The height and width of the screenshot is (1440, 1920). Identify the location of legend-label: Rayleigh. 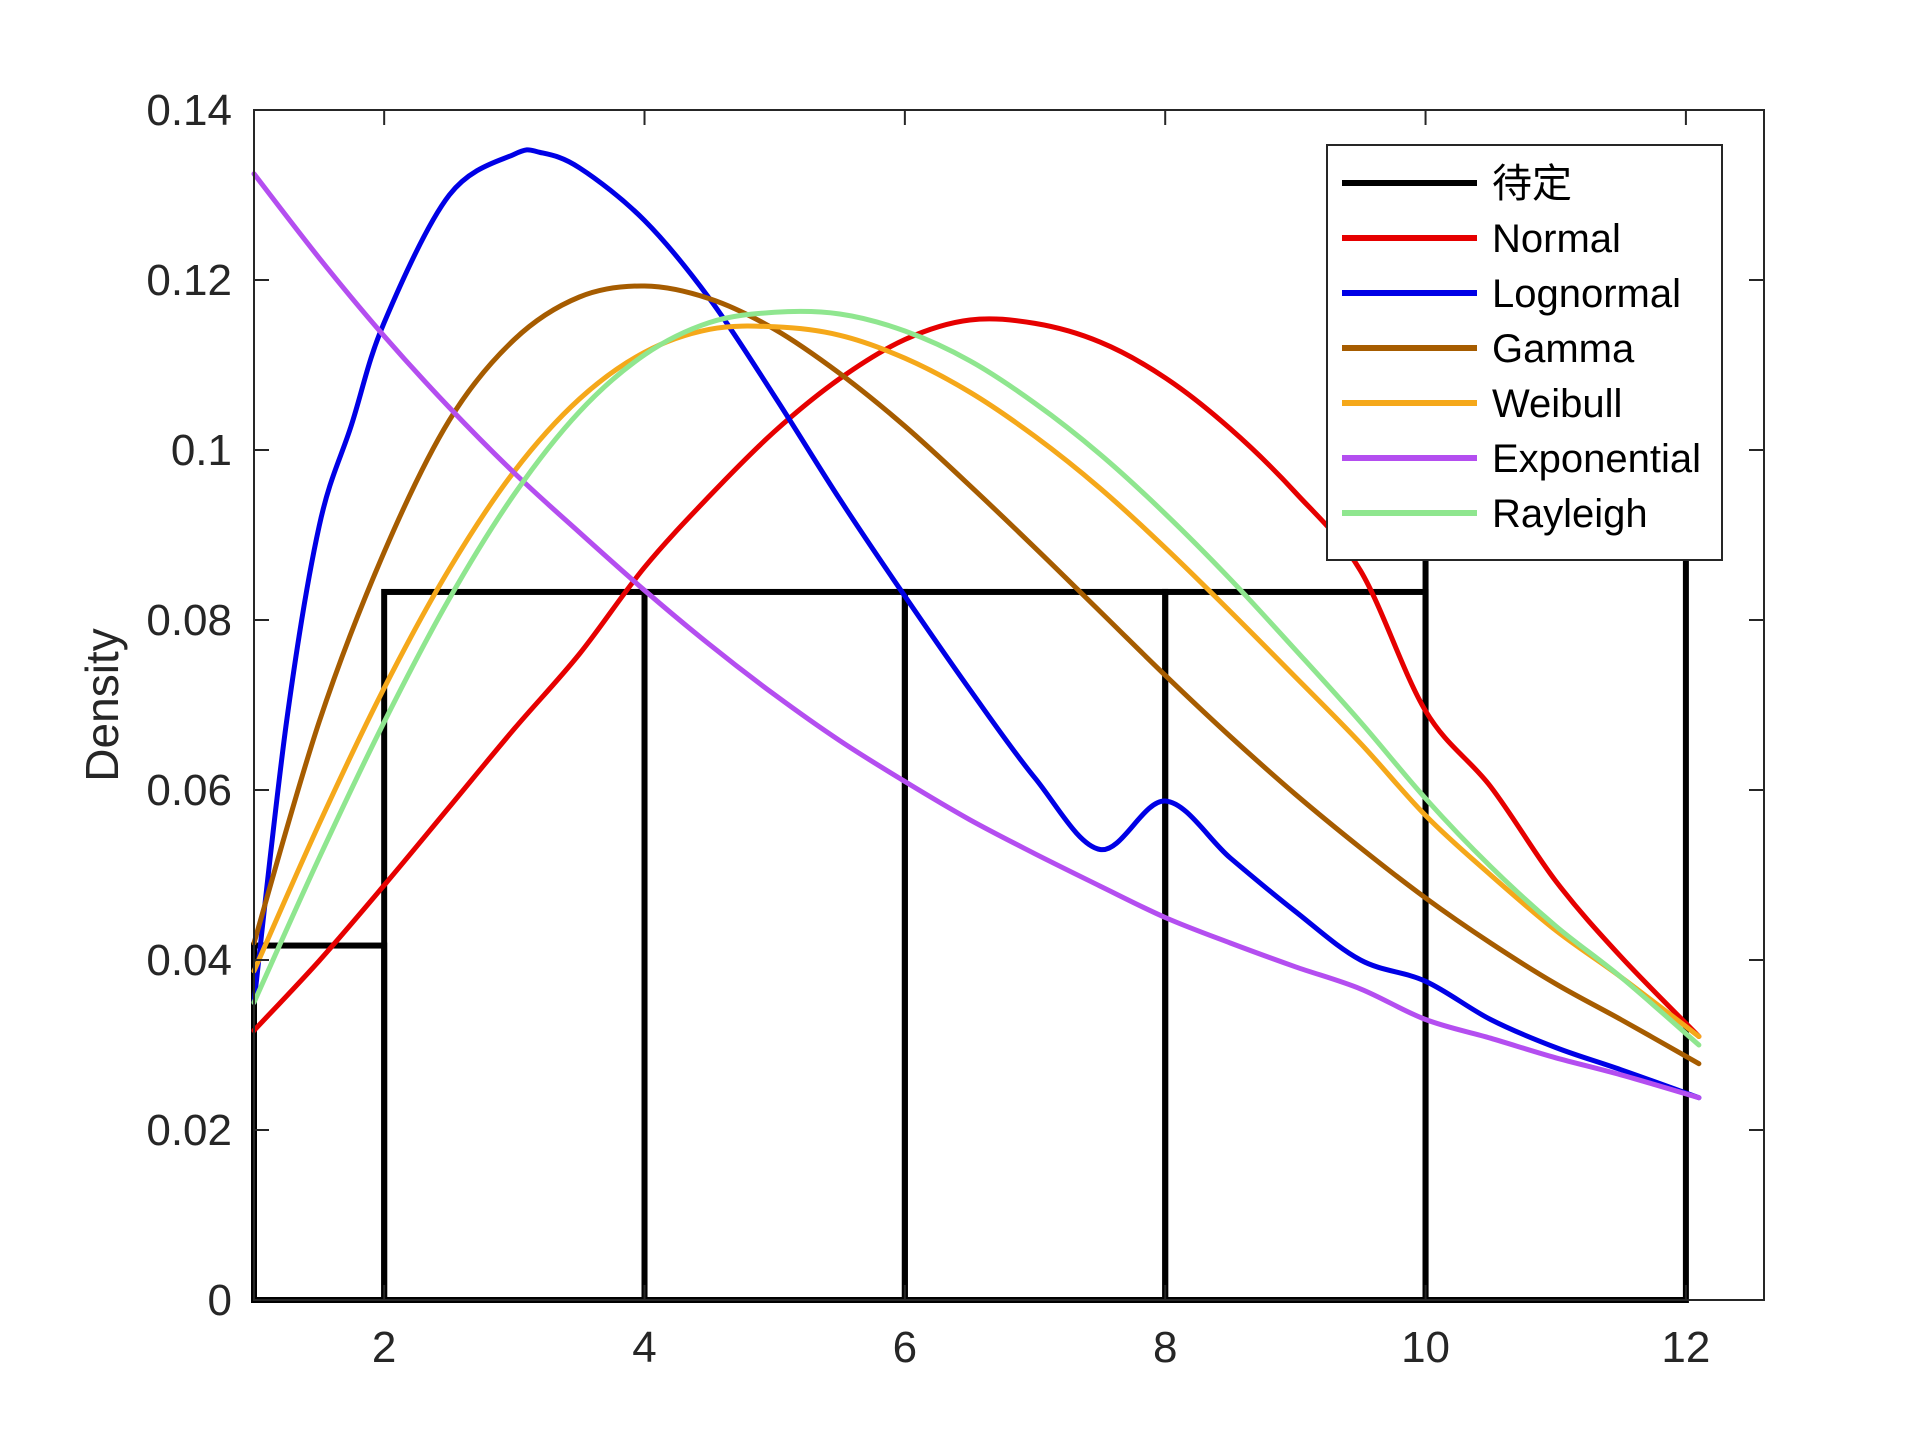
(1570, 514).